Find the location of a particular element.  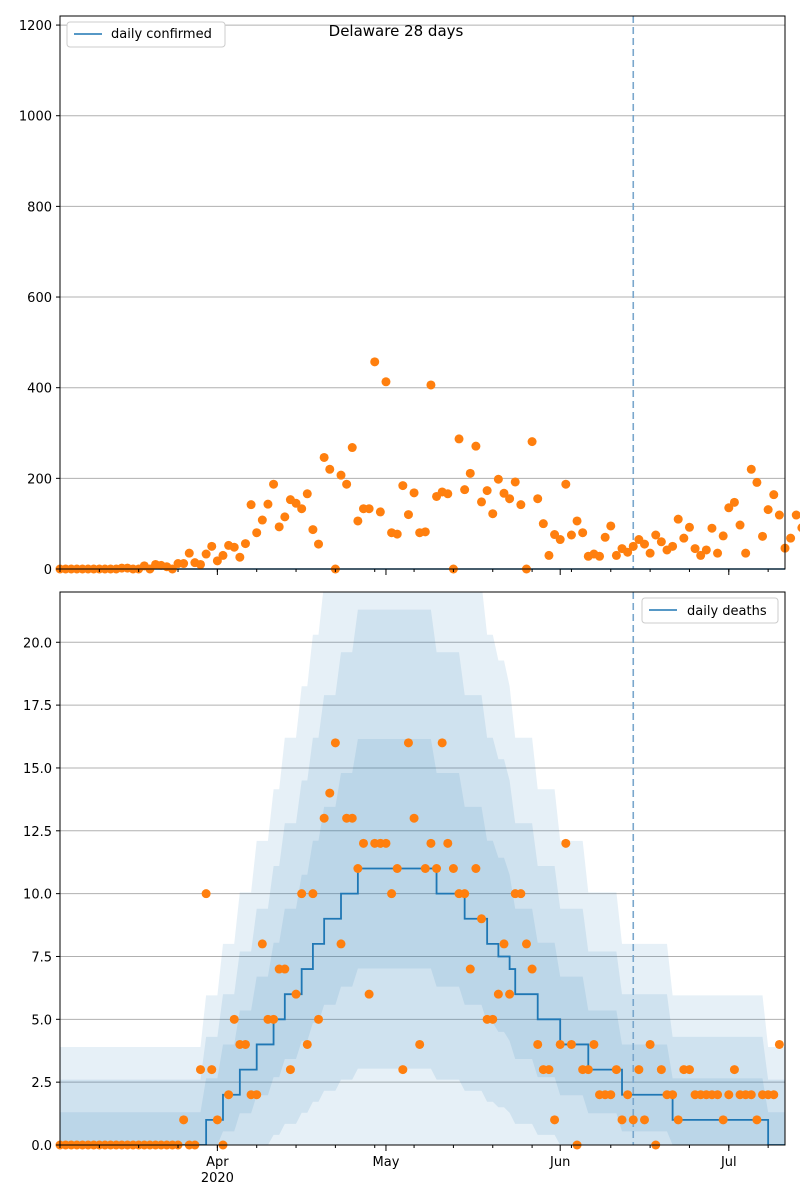

legend: daily confirmed is located at coordinates (146, 34).